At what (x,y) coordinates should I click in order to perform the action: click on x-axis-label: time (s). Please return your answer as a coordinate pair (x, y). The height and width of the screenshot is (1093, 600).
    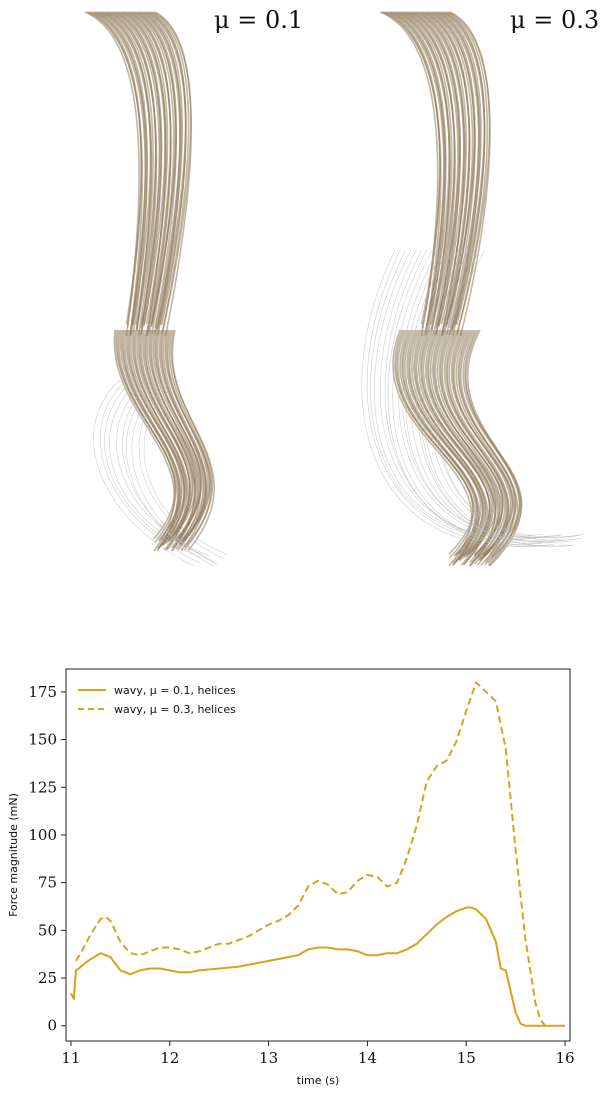
    Looking at the image, I should click on (318, 1080).